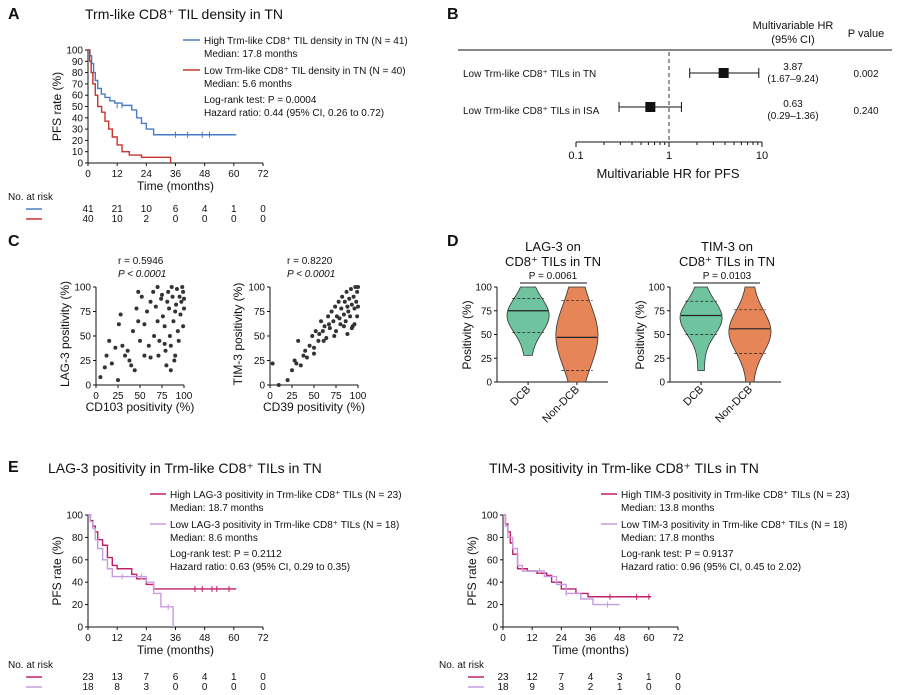  Describe the element at coordinates (176, 209) in the screenshot. I see `km-A-risk-count: 6` at that location.